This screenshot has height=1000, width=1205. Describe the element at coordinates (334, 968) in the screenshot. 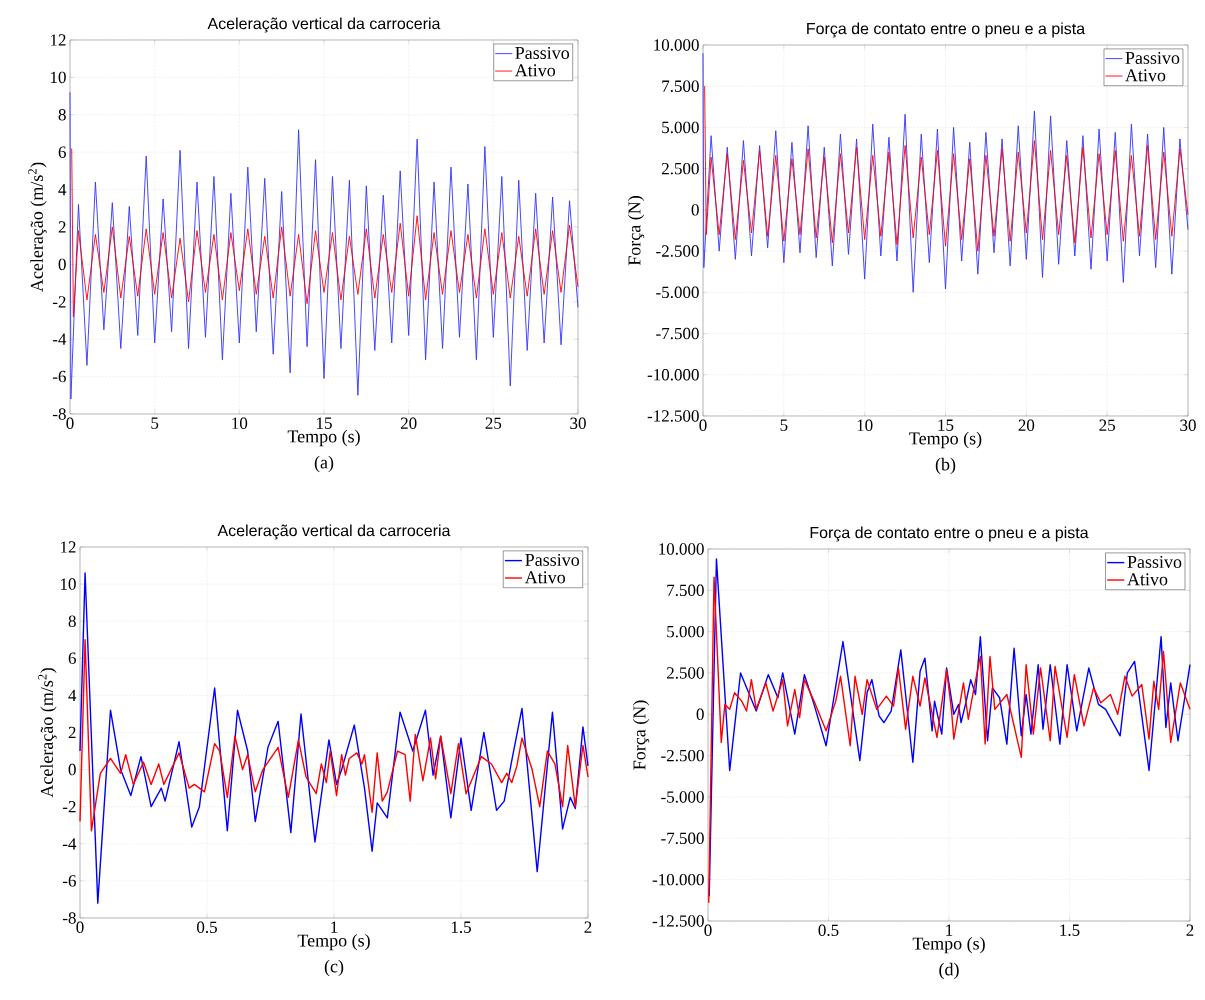

I see `text: (c)` at that location.